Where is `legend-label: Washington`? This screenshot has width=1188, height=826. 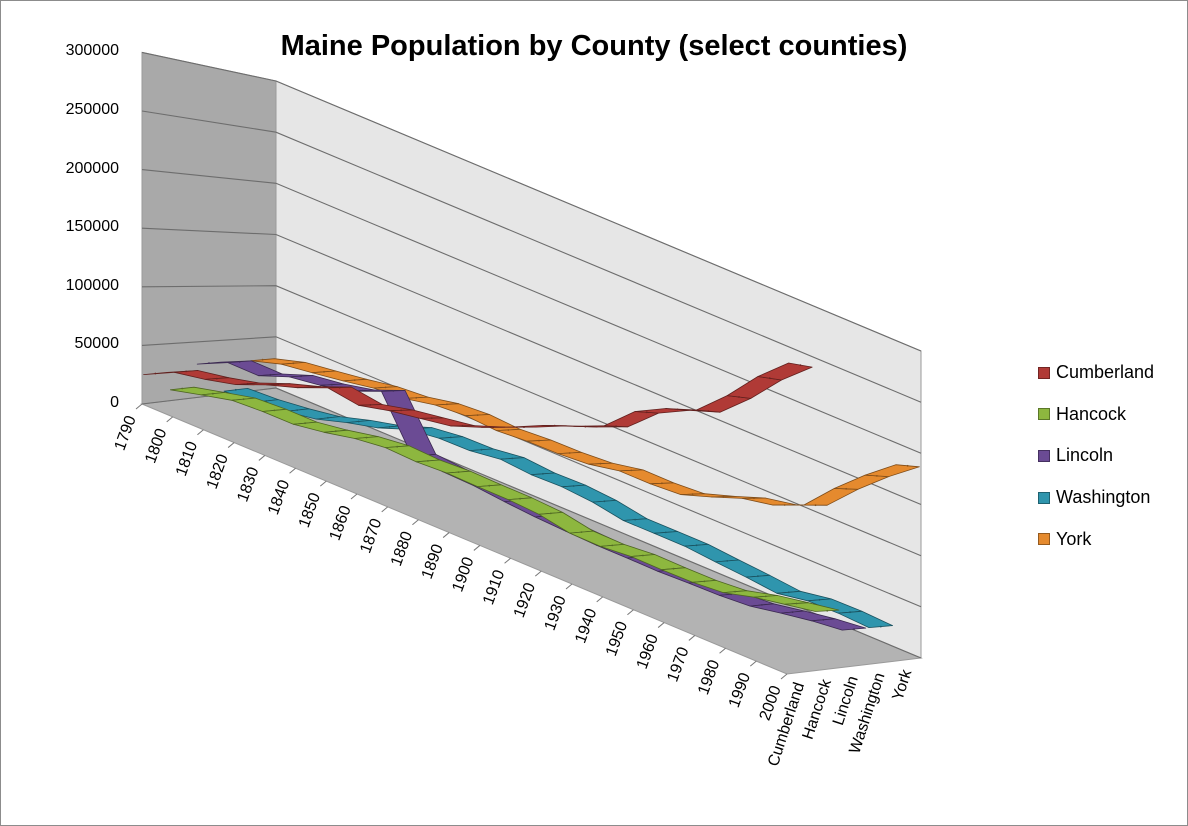
legend-label: Washington is located at coordinates (1103, 497).